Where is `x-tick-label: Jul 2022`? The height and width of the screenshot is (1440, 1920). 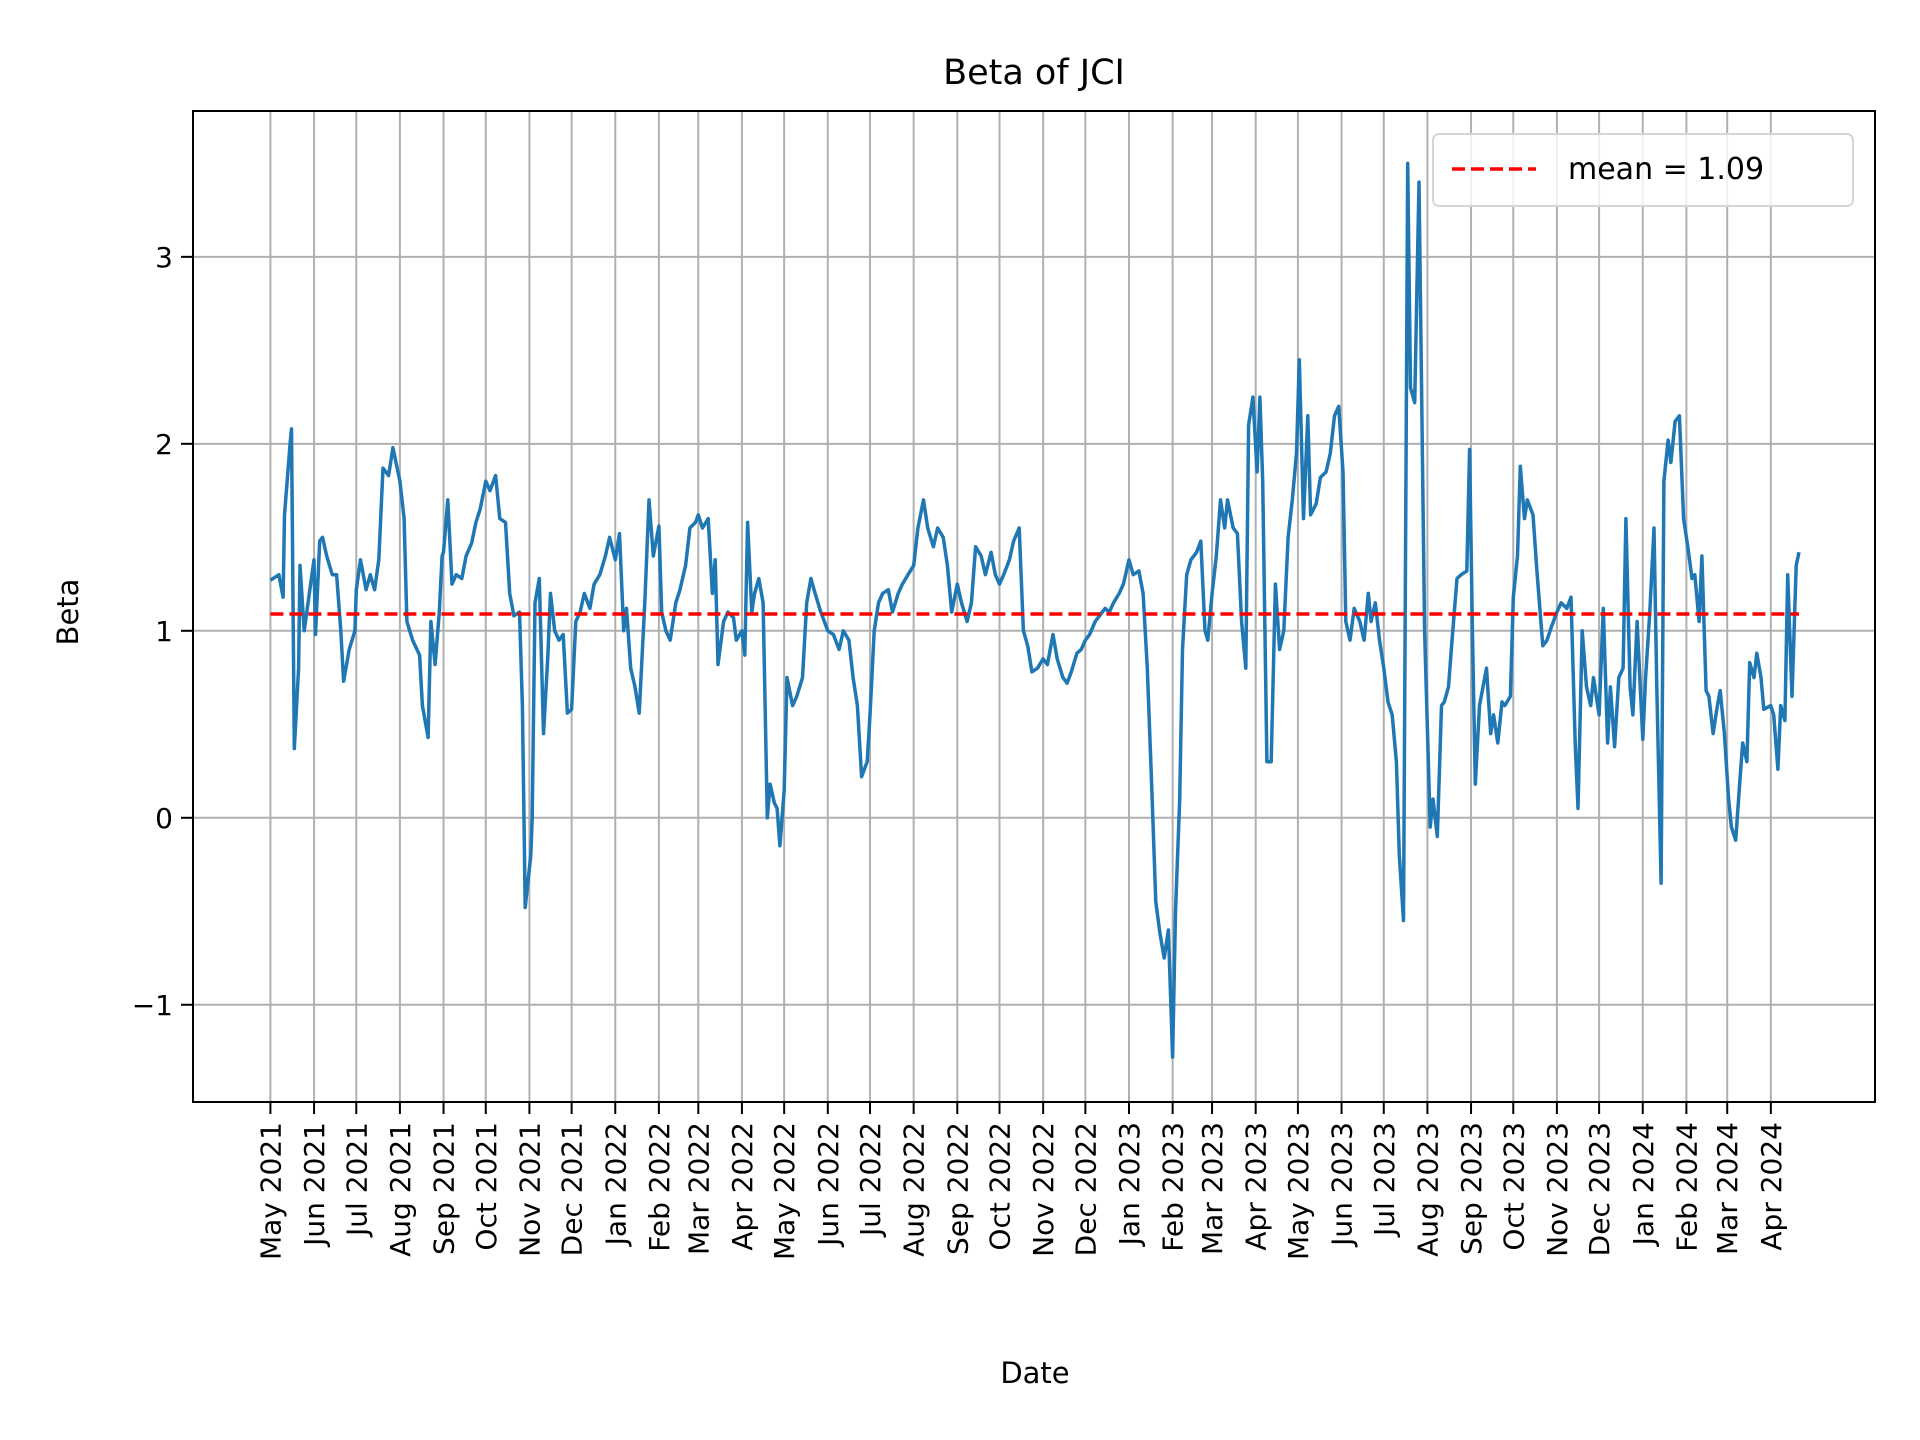
x-tick-label: Jul 2022 is located at coordinates (870, 1180).